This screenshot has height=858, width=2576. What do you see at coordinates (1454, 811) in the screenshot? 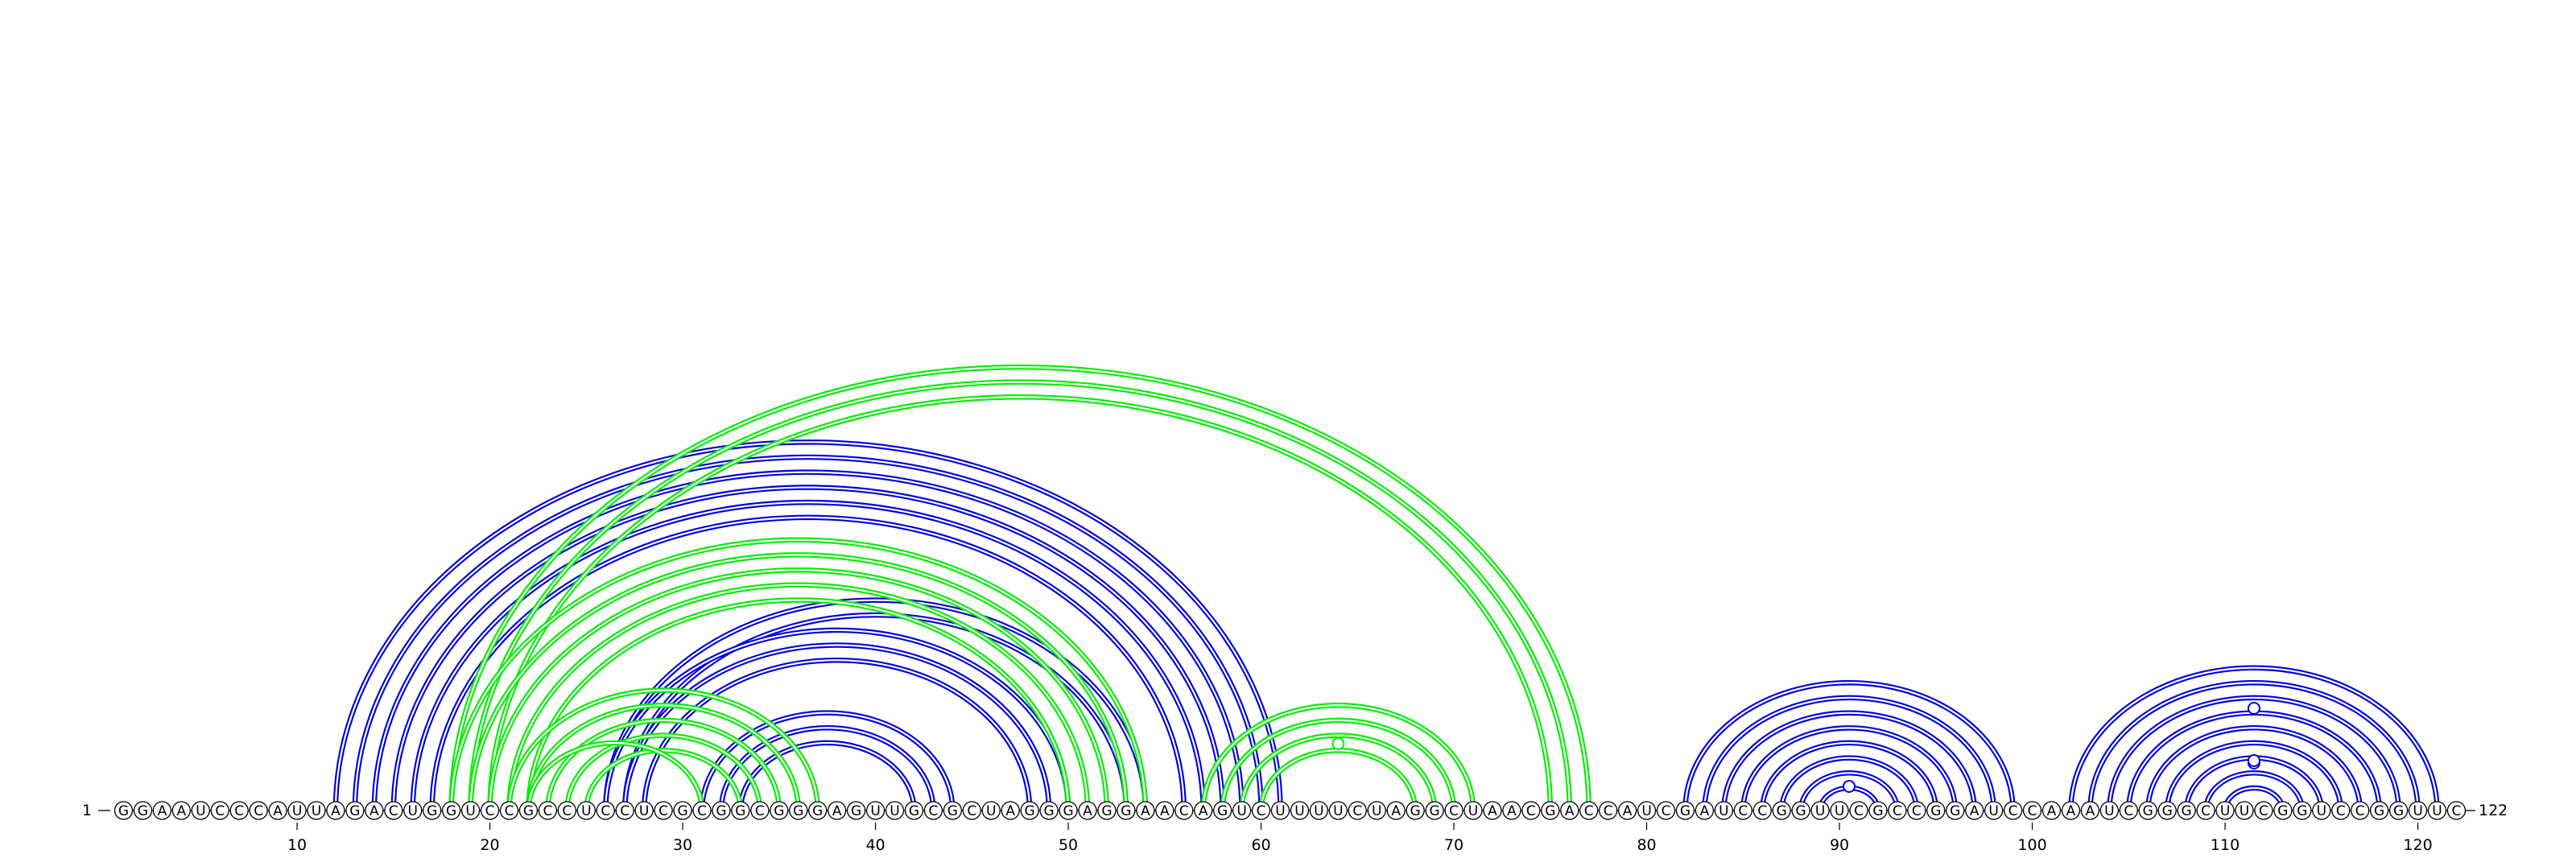
I see `nucleotide-letter-70: C` at bounding box center [1454, 811].